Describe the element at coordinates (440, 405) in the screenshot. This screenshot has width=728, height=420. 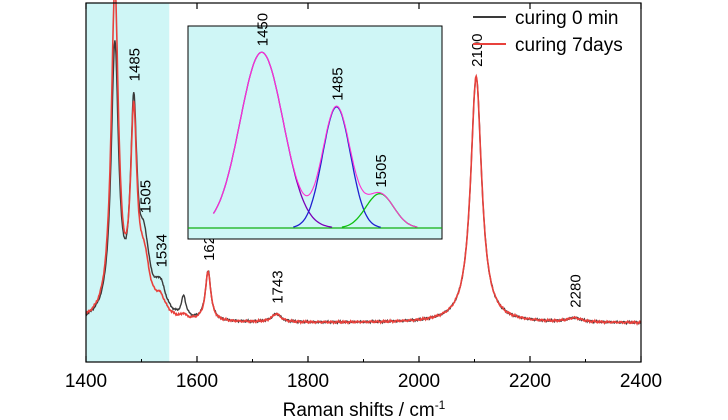
I see `x-axis-label-superscript: -1` at that location.